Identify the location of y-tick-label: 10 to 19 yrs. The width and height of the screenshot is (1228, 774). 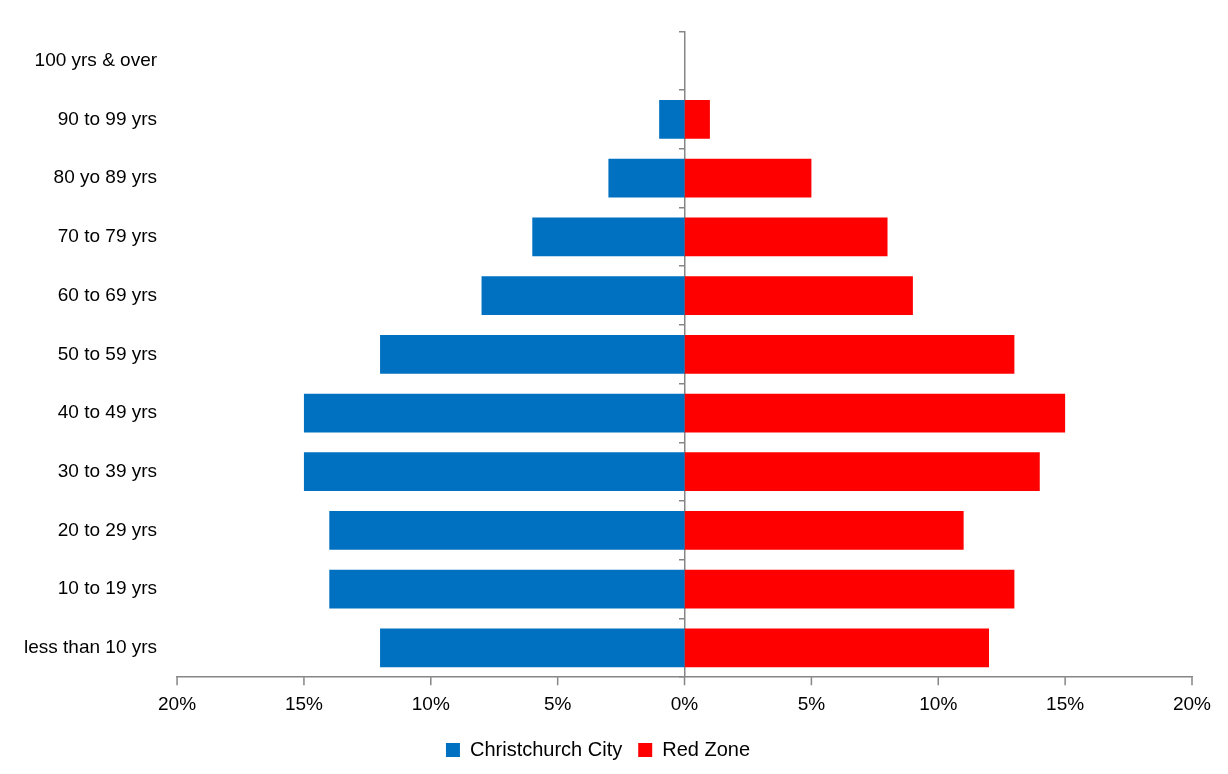
(107, 588).